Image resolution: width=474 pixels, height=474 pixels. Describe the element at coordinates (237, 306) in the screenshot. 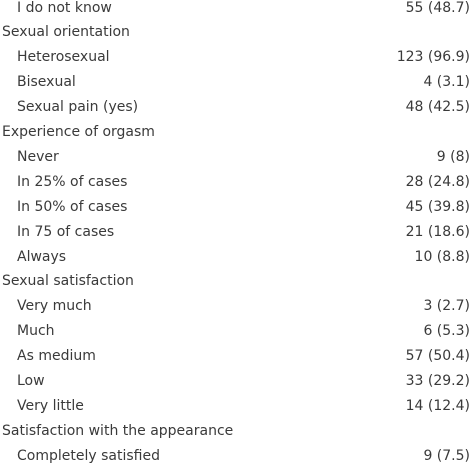

I see `table-row: Very much 3 (2.7)` at that location.